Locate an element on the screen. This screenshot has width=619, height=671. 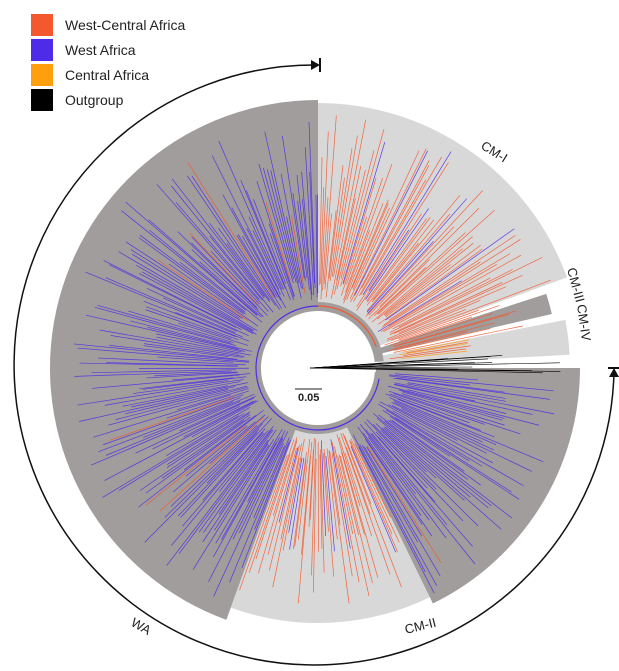
legend-label: West Africa is located at coordinates (100, 50).